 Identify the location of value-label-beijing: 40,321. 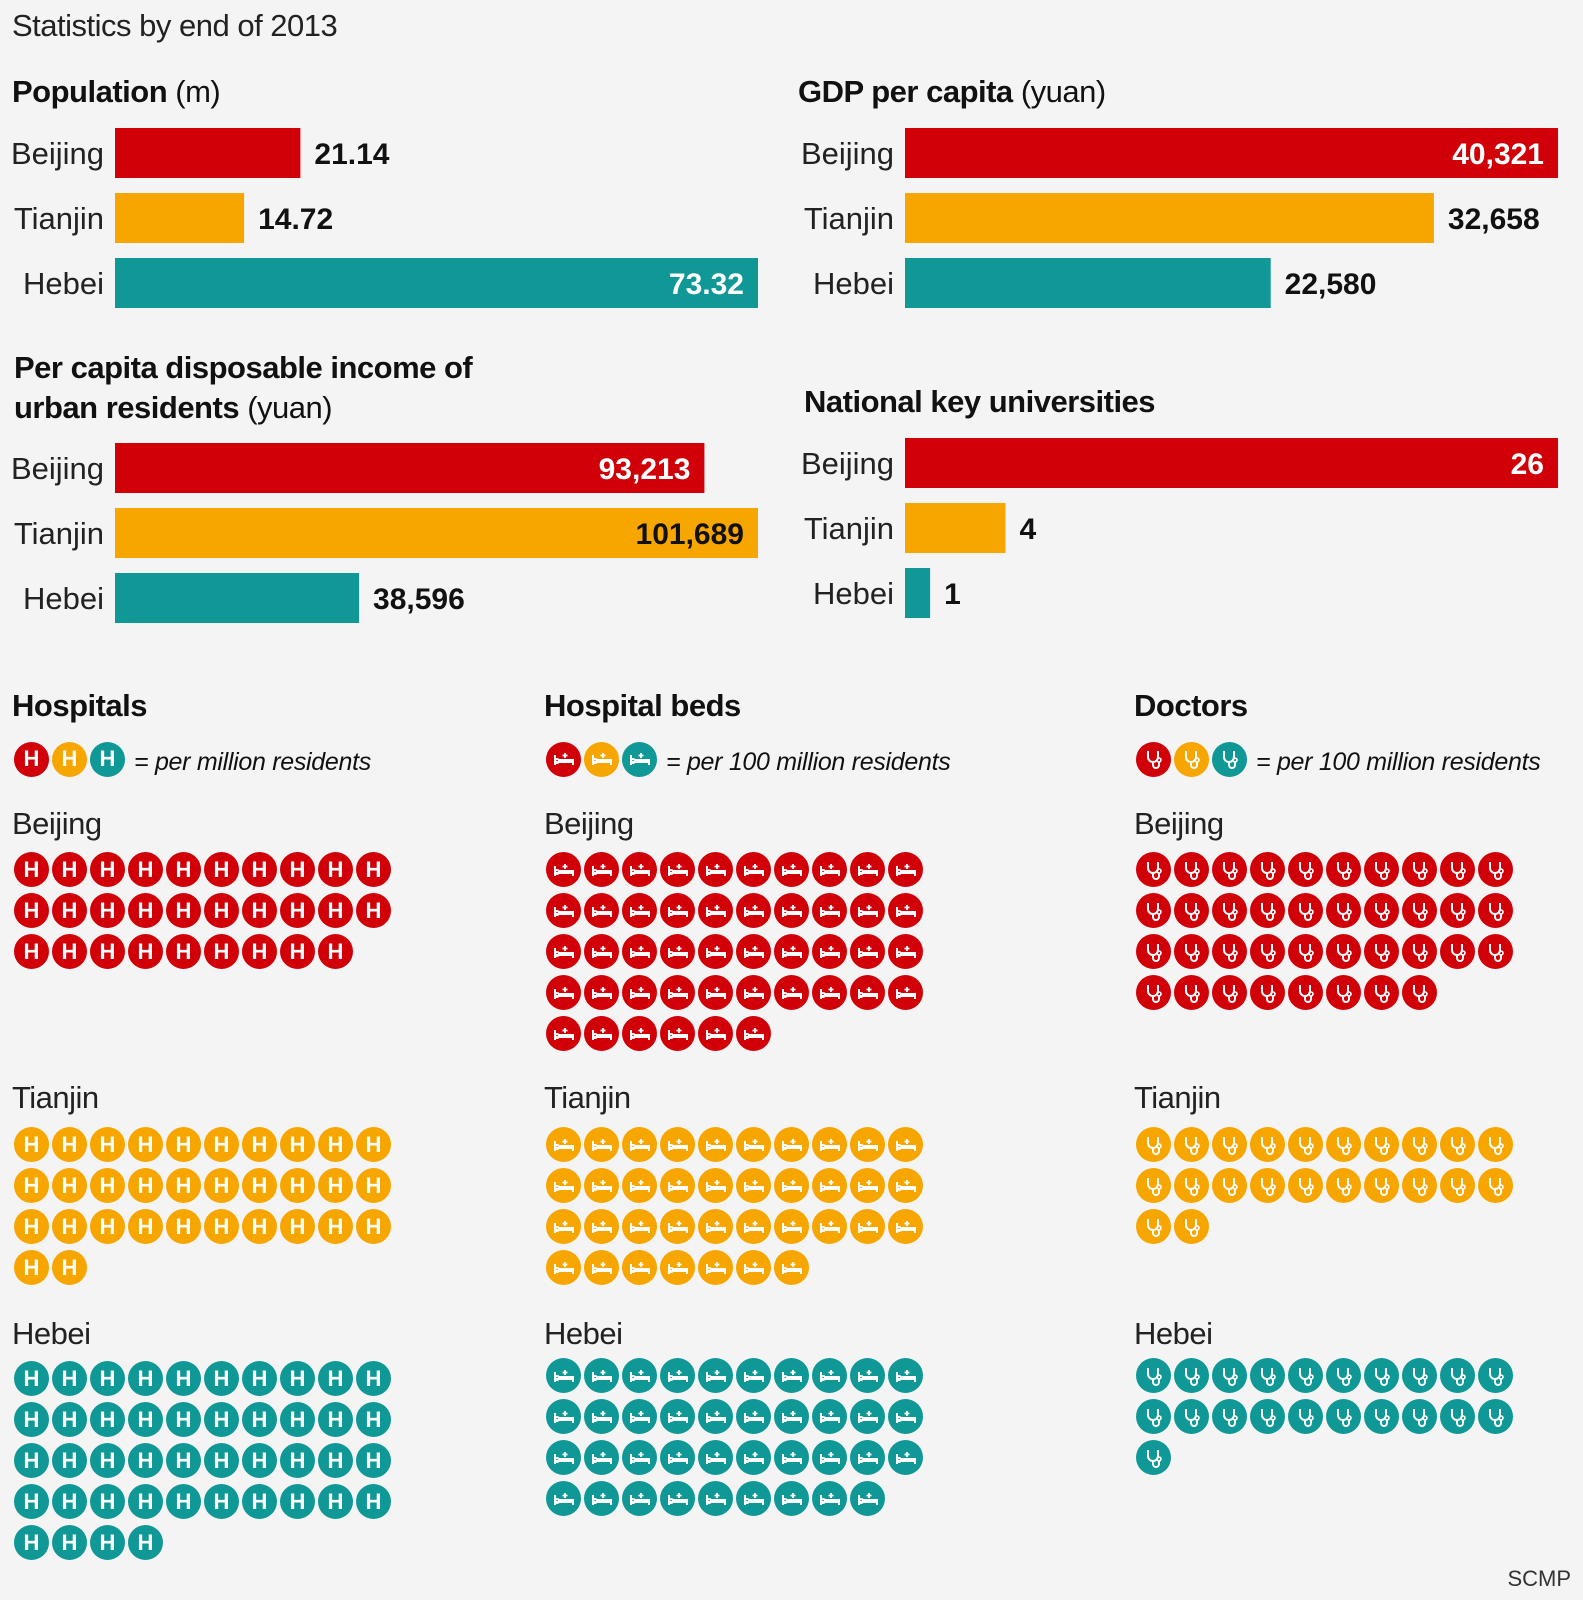
(1498, 154).